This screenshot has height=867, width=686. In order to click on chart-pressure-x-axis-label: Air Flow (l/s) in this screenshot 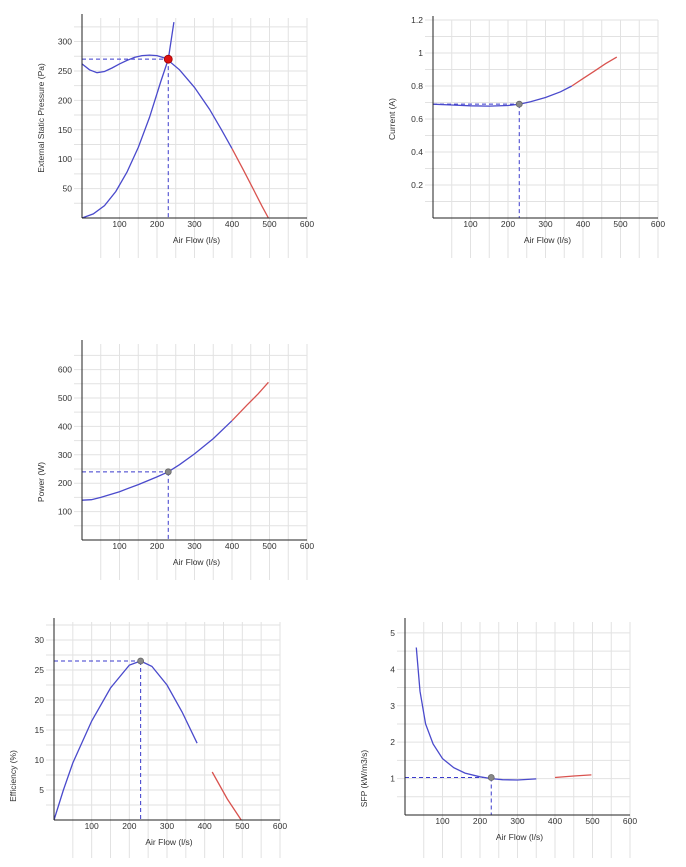, I will do `click(196, 240)`.